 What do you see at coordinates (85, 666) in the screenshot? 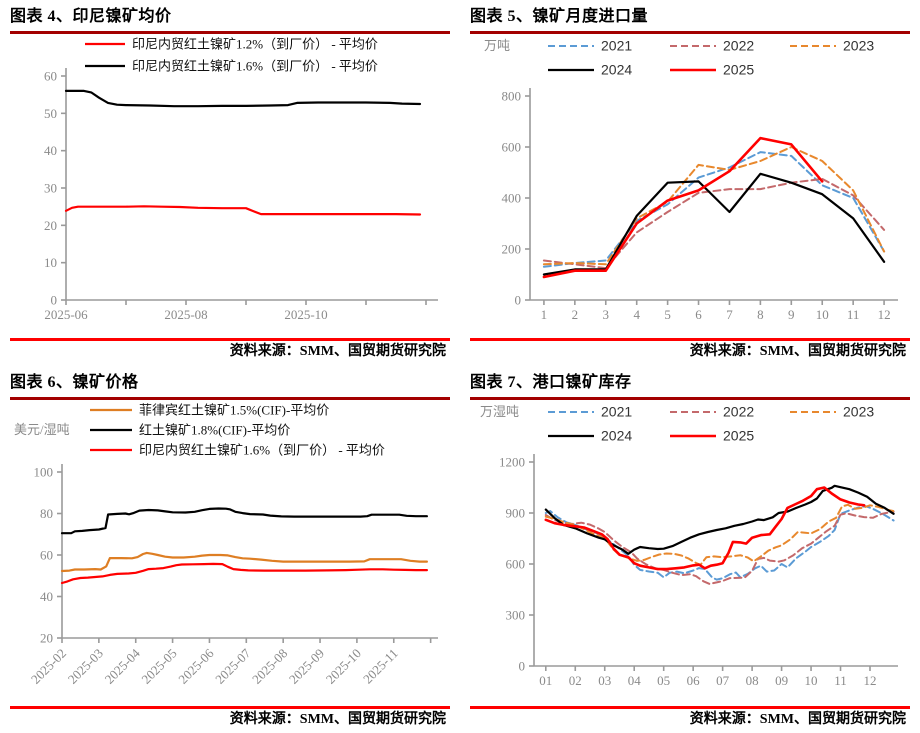
I see `svg-text: 2025-03` at bounding box center [85, 666].